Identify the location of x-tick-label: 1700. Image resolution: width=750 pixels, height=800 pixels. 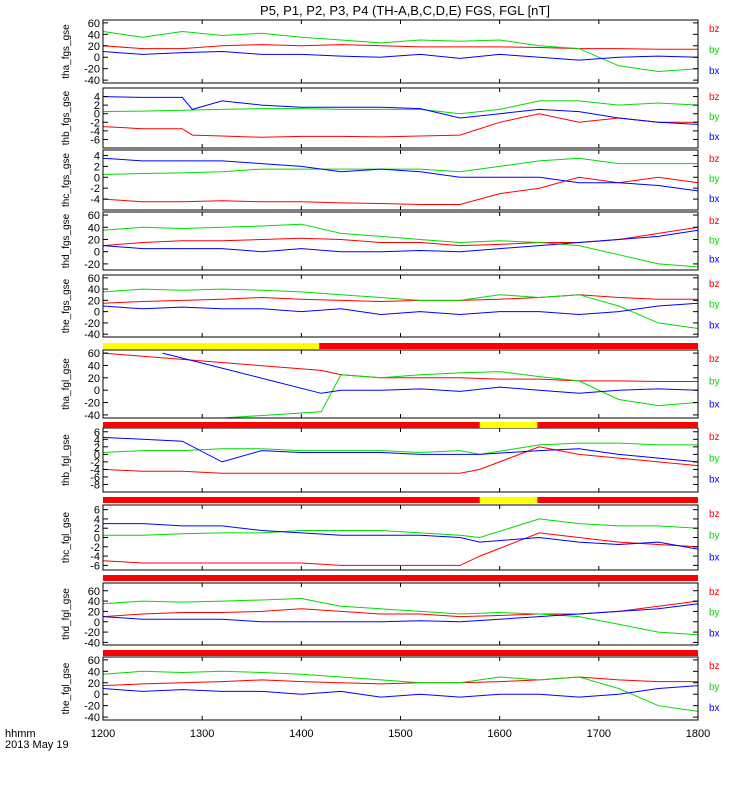
(599, 734).